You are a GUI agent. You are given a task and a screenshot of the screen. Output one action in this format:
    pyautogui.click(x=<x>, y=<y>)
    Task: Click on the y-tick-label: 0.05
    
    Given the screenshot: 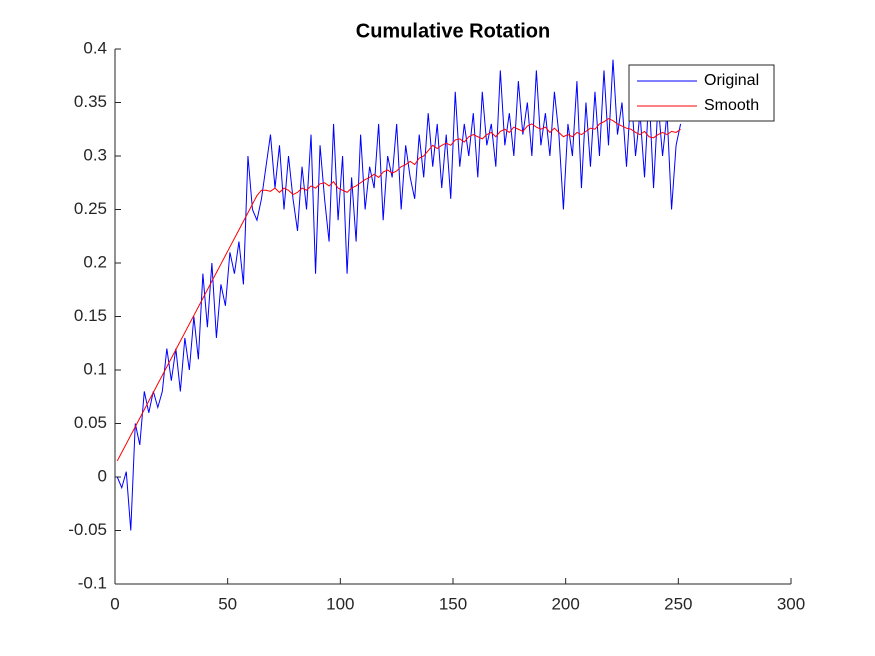 What is the action you would take?
    pyautogui.click(x=90, y=422)
    